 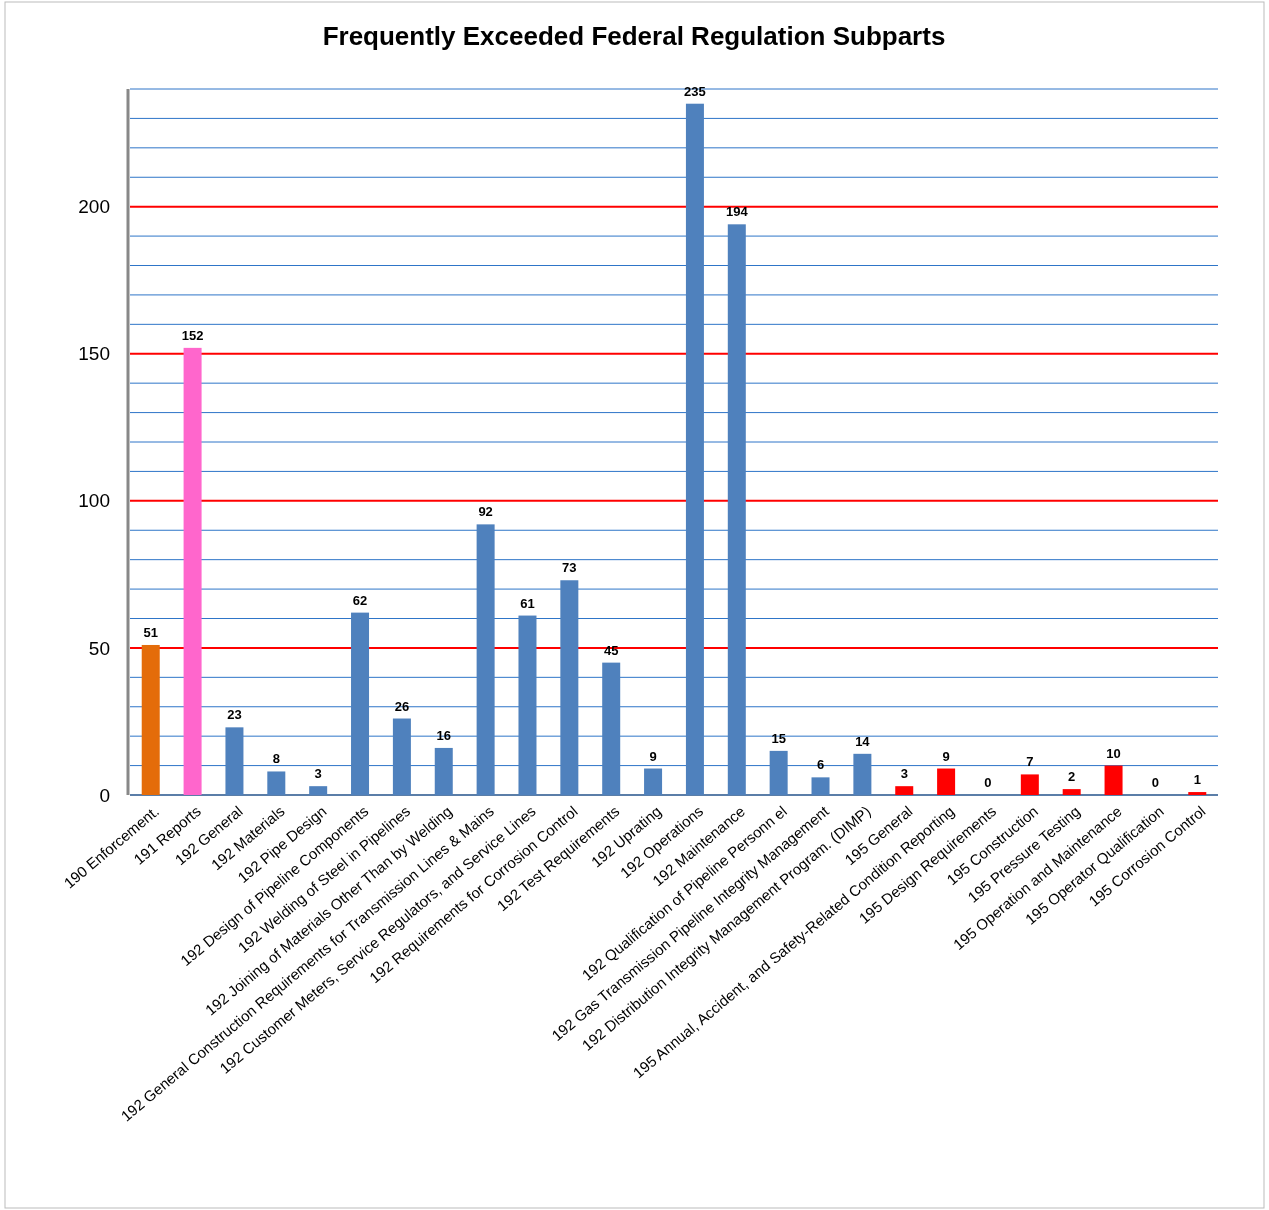 What do you see at coordinates (778, 738) in the screenshot?
I see `data-label: 15` at bounding box center [778, 738].